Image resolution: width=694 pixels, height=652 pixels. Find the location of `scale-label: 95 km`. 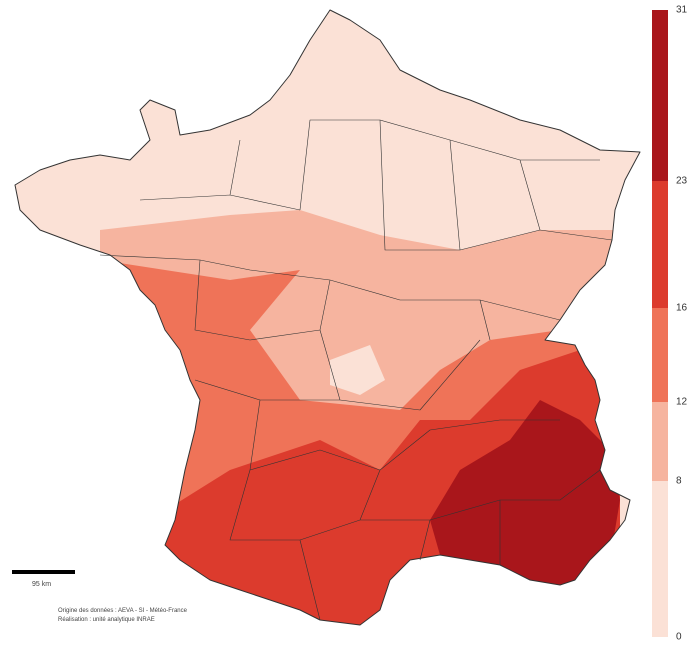

scale-label: 95 km is located at coordinates (41, 584).